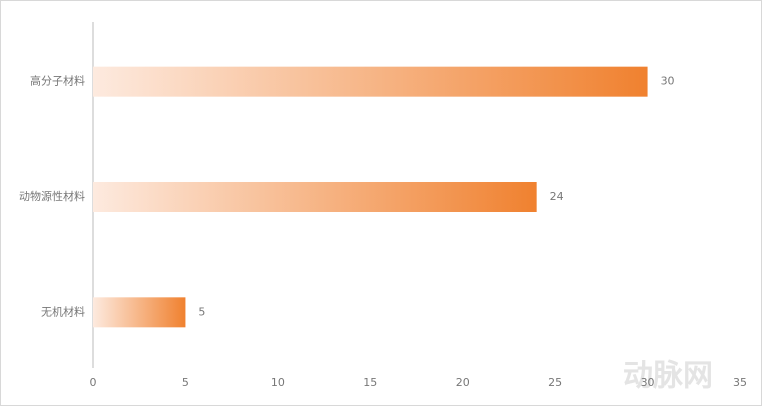 The width and height of the screenshot is (762, 406). What do you see at coordinates (557, 196) in the screenshot?
I see `value-label: 24` at bounding box center [557, 196].